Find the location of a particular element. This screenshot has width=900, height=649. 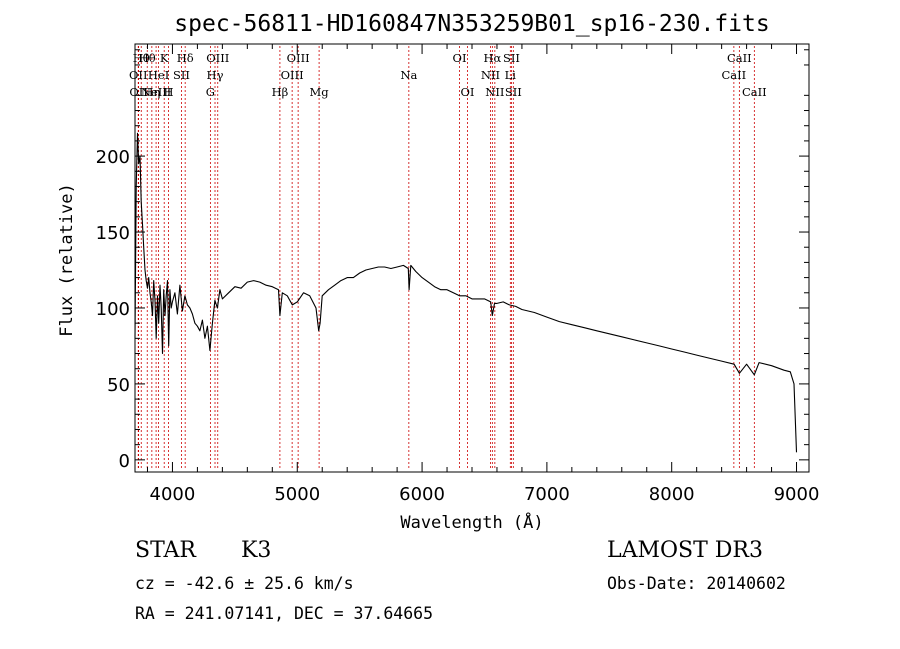

x-axis-label: Wavelength (Å) is located at coordinates (471, 522).